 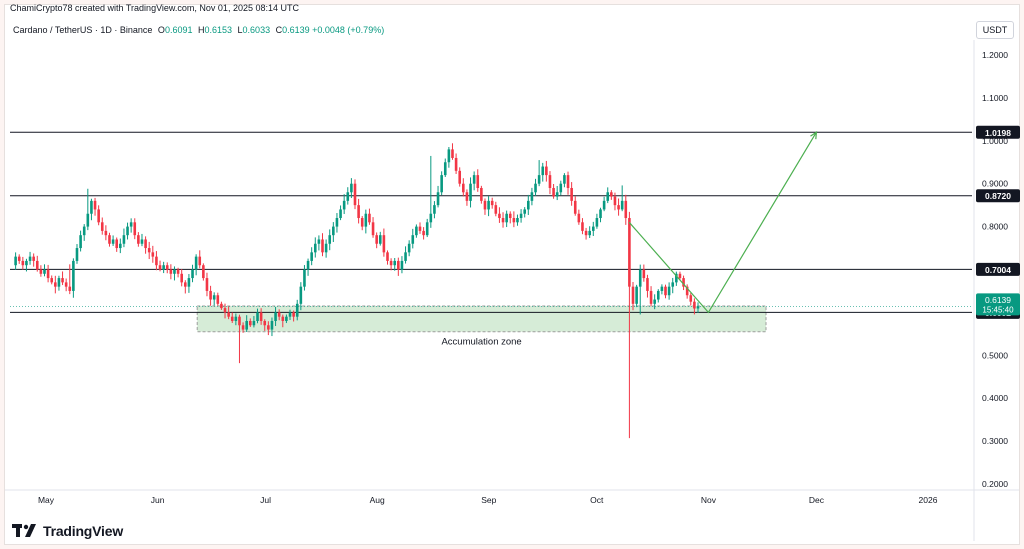 I want to click on y-tick-label: 0.5000, so click(x=995, y=355).